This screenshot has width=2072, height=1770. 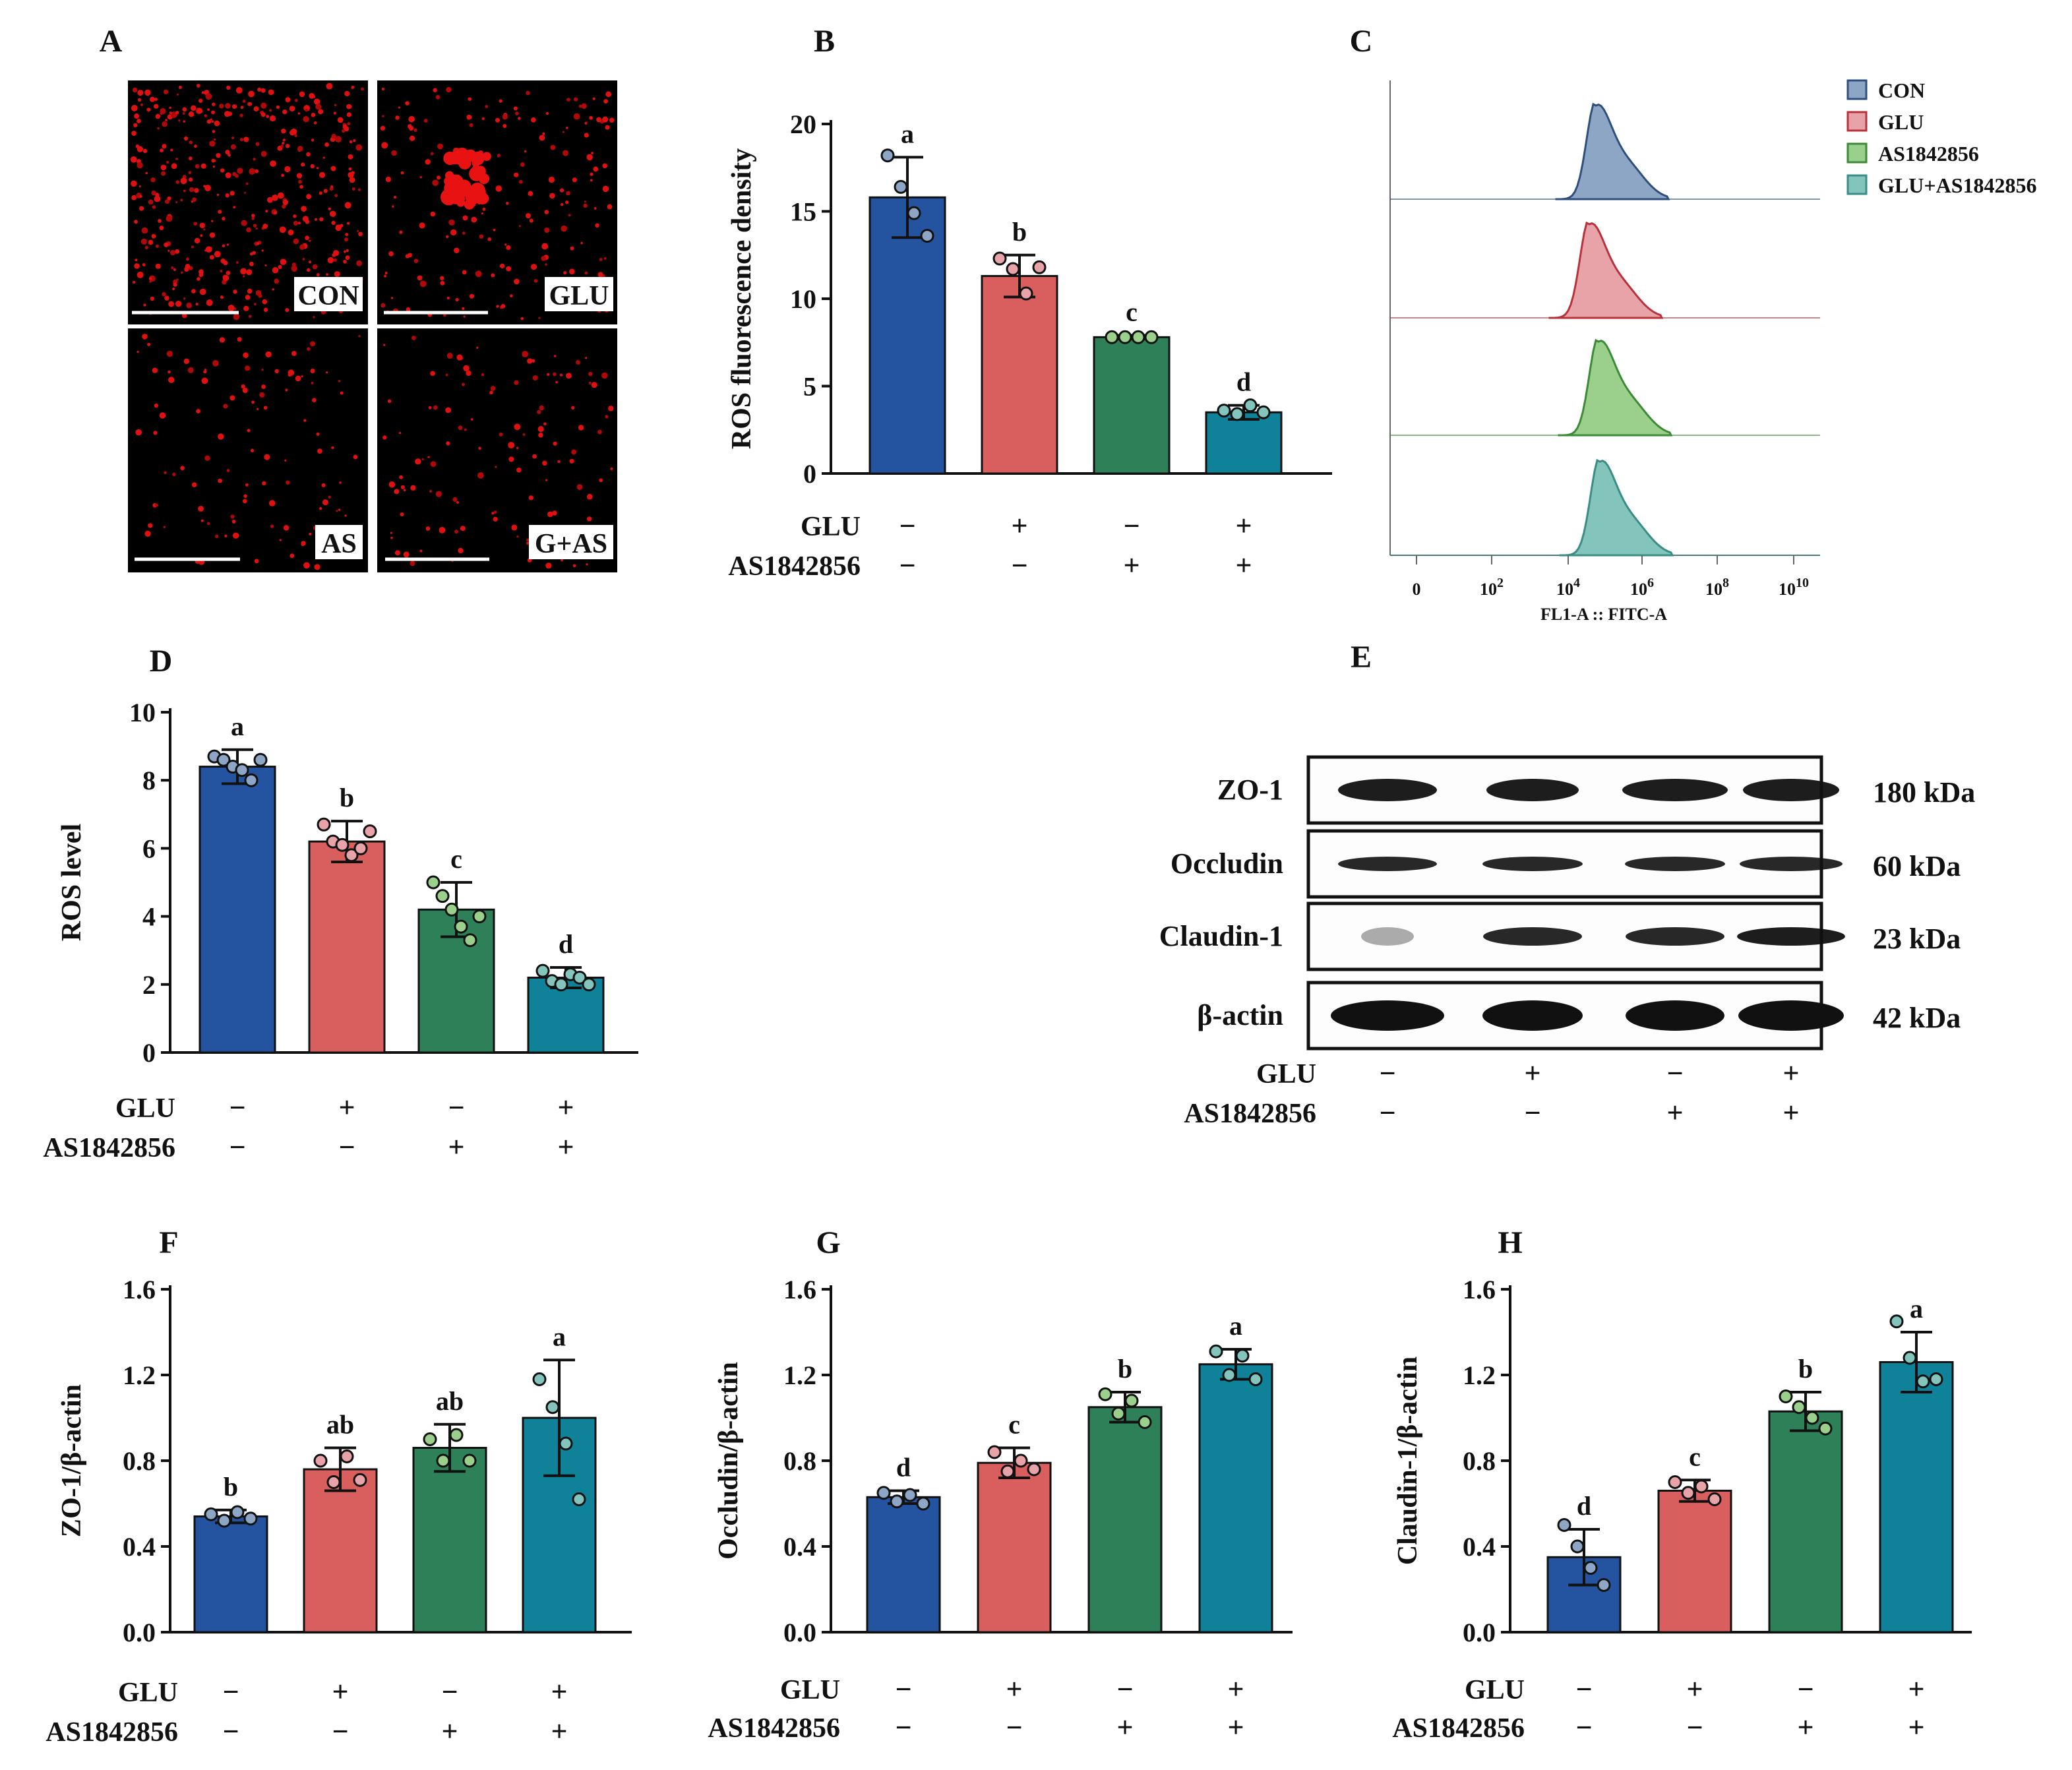 I want to click on tick-exponent: 8, so click(x=1725, y=583).